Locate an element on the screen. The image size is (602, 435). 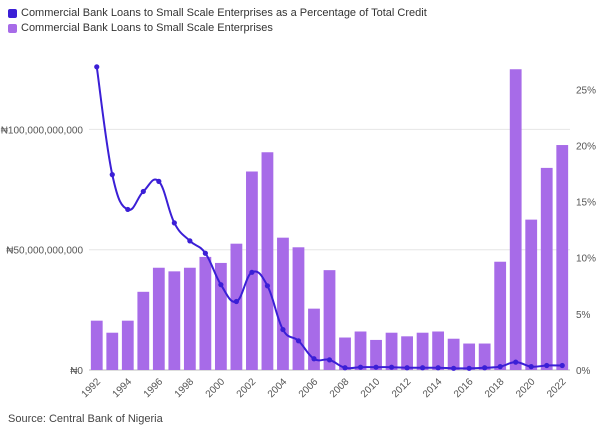
x-tick-label: 2020 is located at coordinates (526, 388).